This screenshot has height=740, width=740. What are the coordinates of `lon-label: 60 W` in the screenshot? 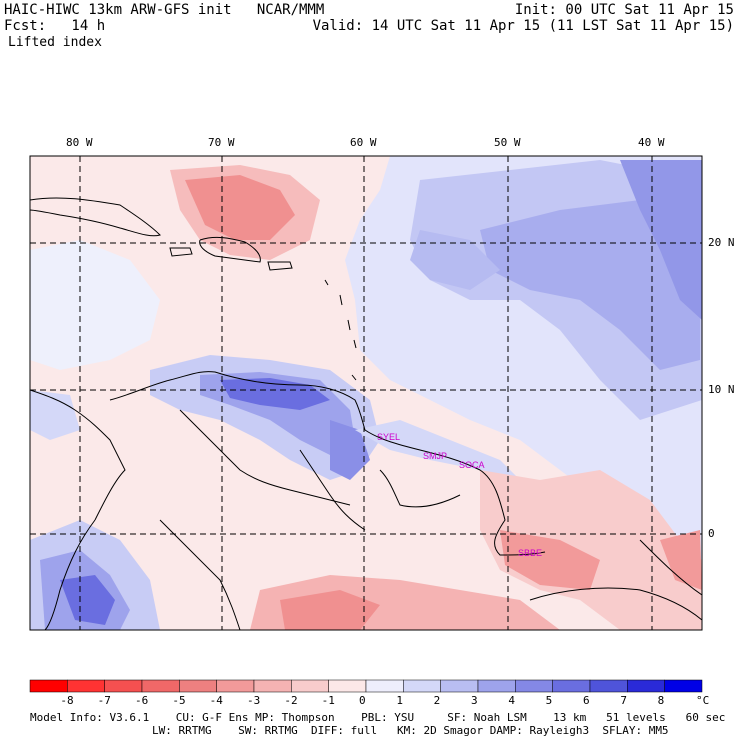 It's located at (363, 142).